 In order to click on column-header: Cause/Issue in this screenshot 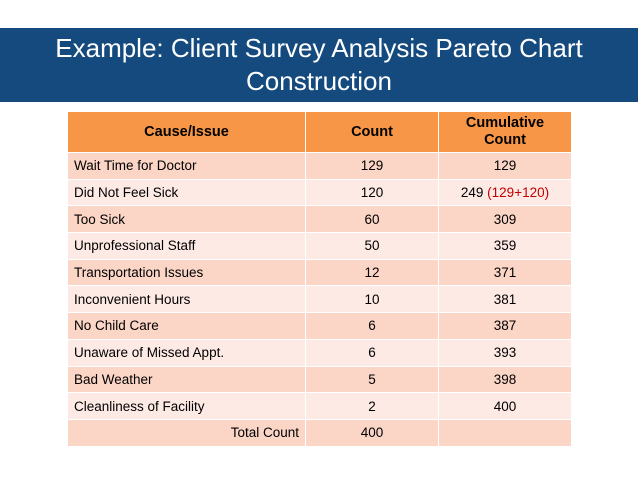, I will do `click(186, 132)`.